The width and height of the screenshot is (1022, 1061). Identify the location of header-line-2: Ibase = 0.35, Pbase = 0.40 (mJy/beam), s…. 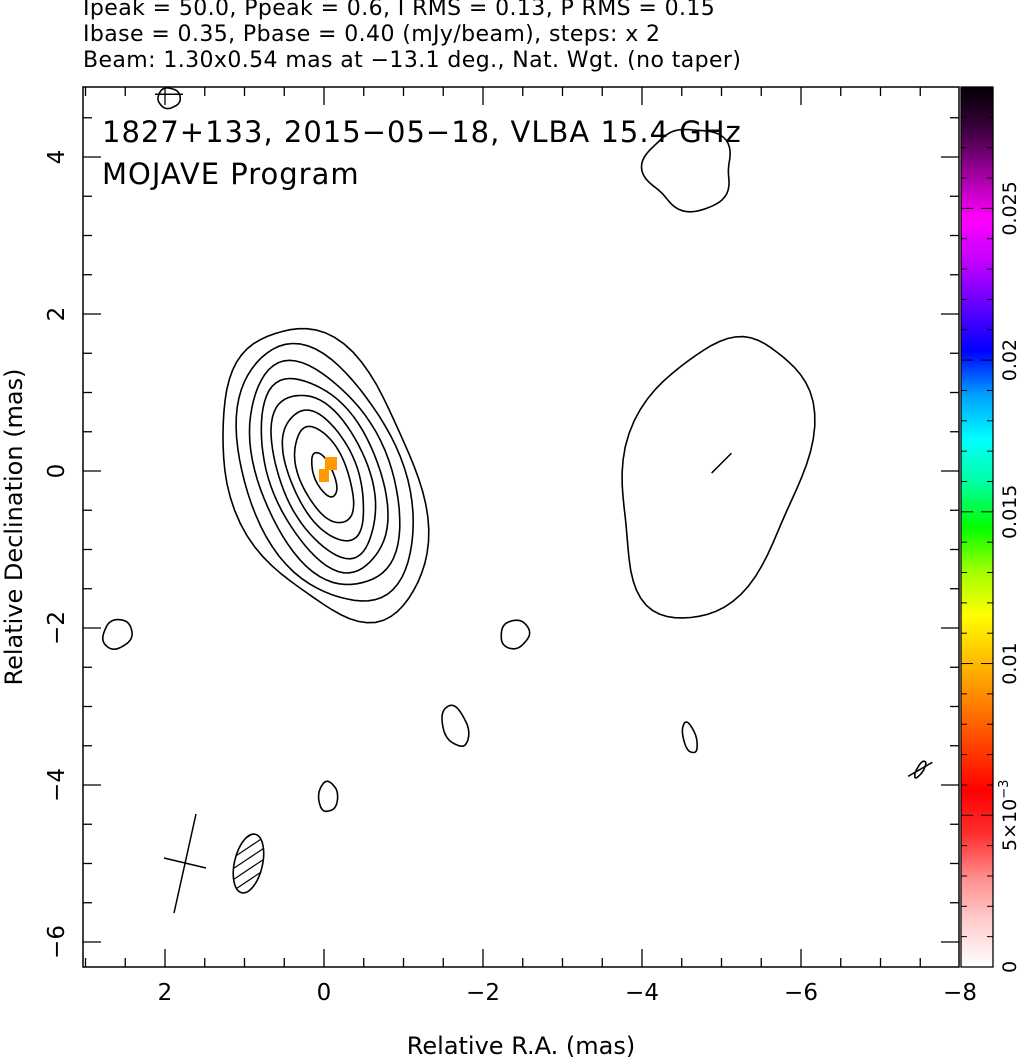
(372, 34).